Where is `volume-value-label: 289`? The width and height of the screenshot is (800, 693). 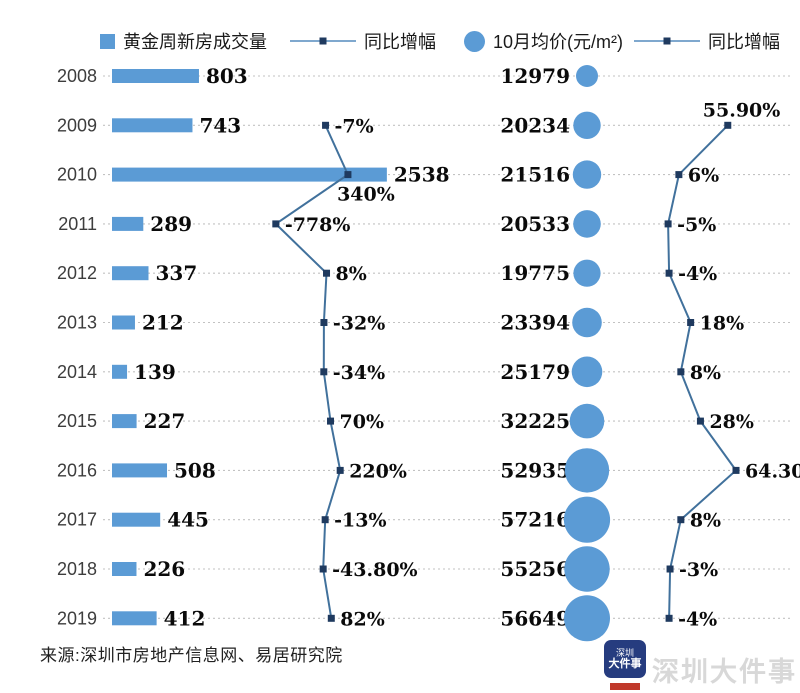 volume-value-label: 289 is located at coordinates (171, 224).